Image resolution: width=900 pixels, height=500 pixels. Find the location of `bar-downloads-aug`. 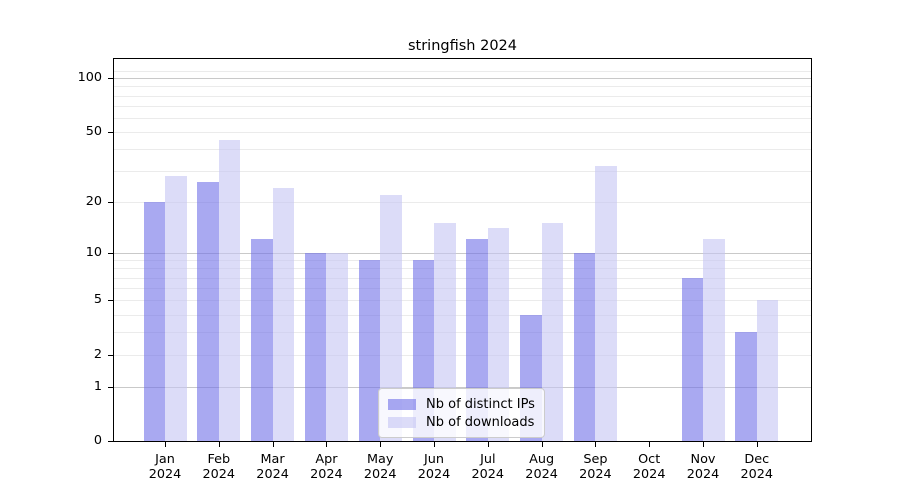

bar-downloads-aug is located at coordinates (552, 332).